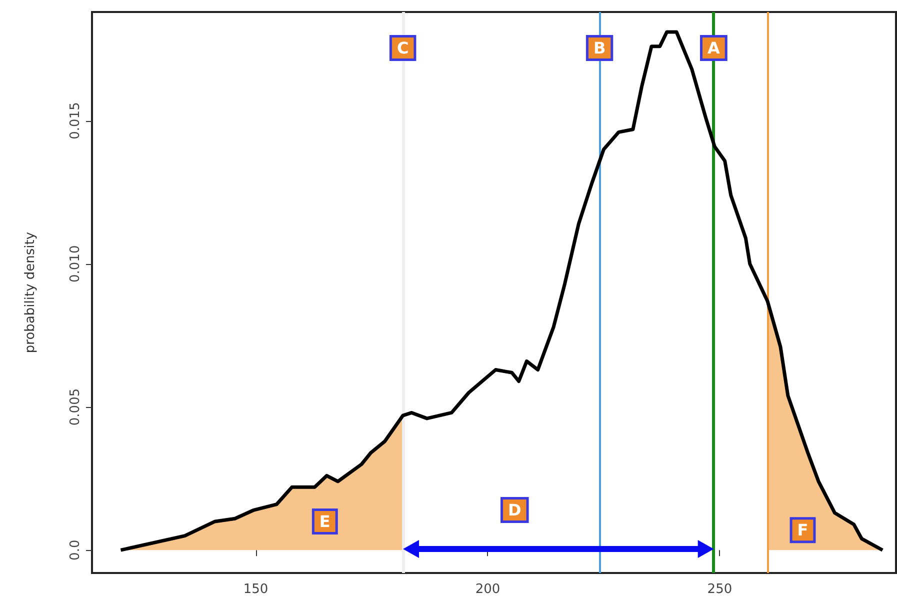 The height and width of the screenshot is (600, 897). Describe the element at coordinates (599, 48) in the screenshot. I see `ref-line-label: B` at that location.